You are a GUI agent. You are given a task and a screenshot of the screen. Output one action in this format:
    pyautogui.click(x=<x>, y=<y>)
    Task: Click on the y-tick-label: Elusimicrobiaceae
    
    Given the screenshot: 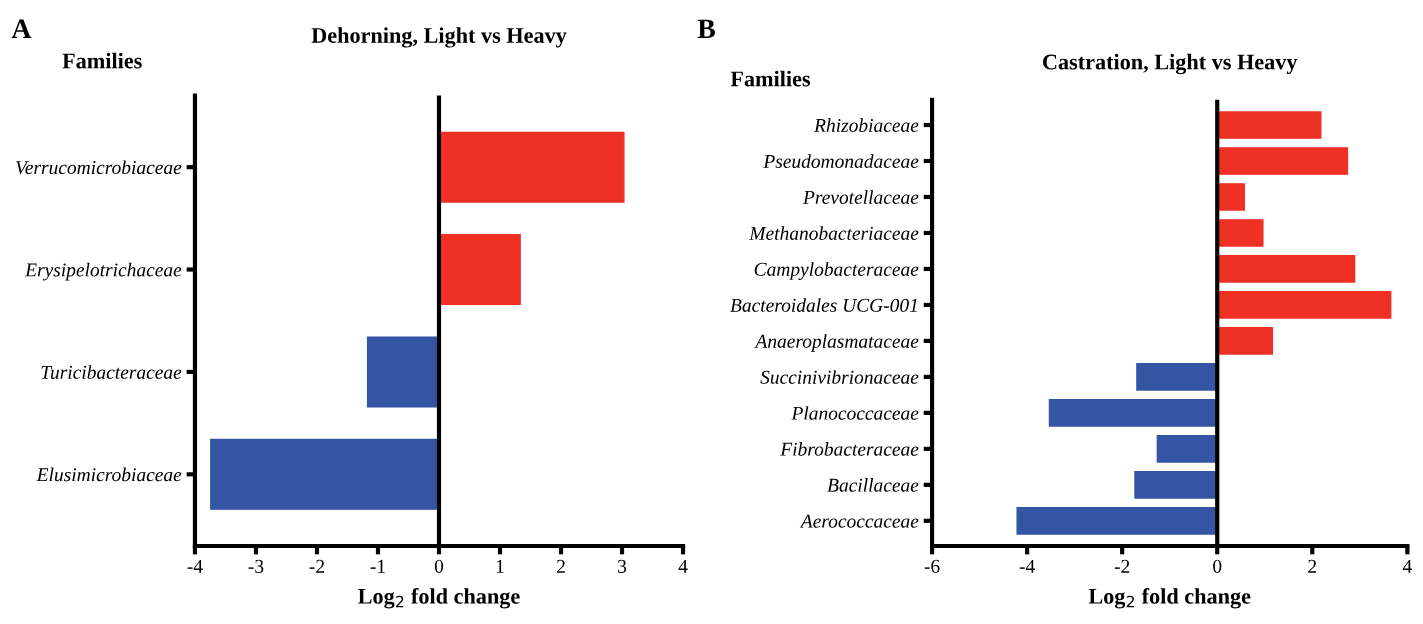 What is the action you would take?
    pyautogui.click(x=109, y=474)
    